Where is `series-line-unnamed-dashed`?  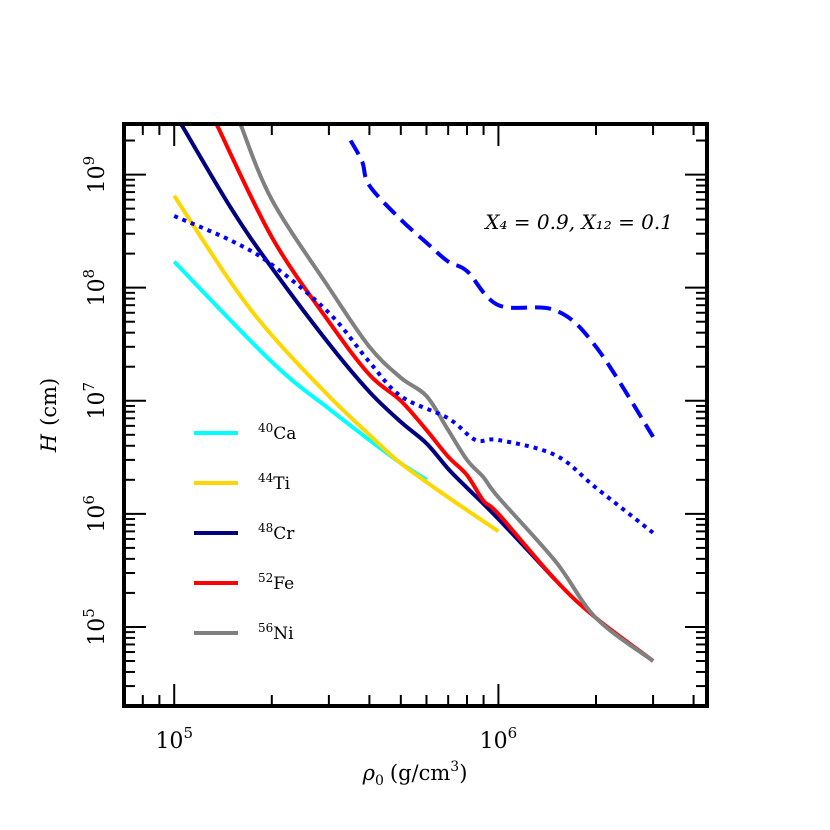 series-line-unnamed-dashed is located at coordinates (501, 288).